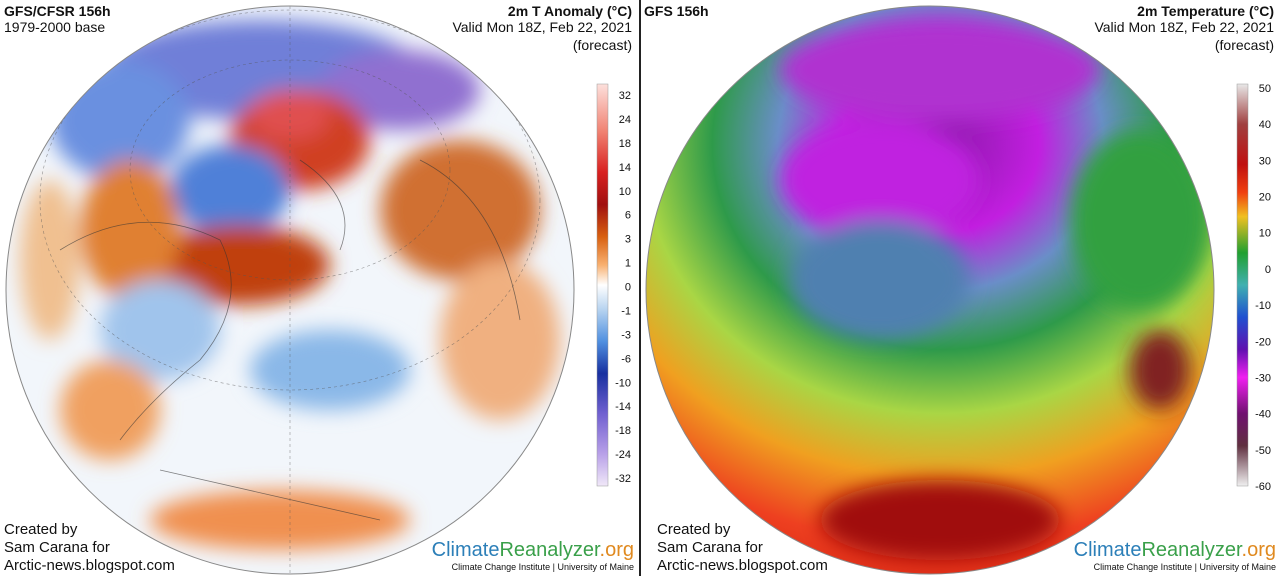  I want to click on colorbar-label: 6, so click(628, 216).